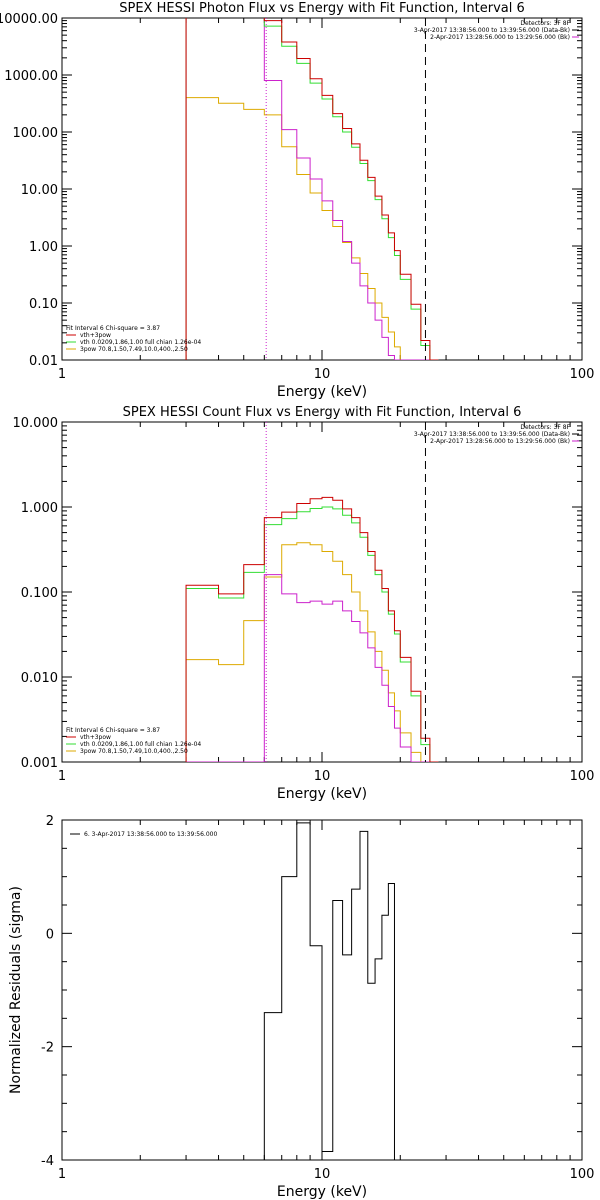 This screenshot has height=1200, width=600. Describe the element at coordinates (39, 593) in the screenshot. I see `y-tick-label: 0.100` at that location.